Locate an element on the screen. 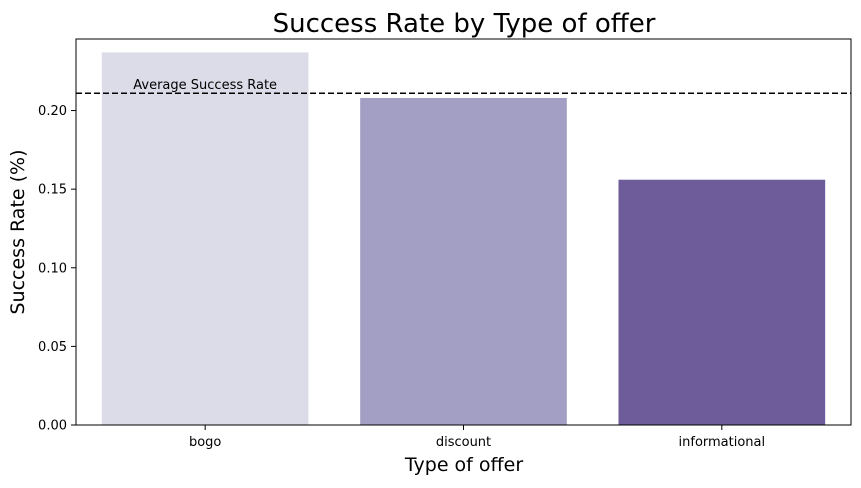 The height and width of the screenshot is (488, 861). x-axis-label: Type of offer is located at coordinates (463, 465).